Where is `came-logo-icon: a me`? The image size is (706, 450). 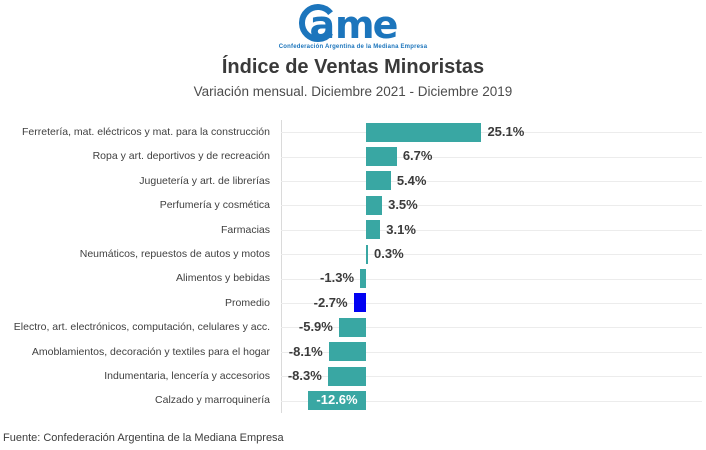
came-logo-icon: a me is located at coordinates (349, 23).